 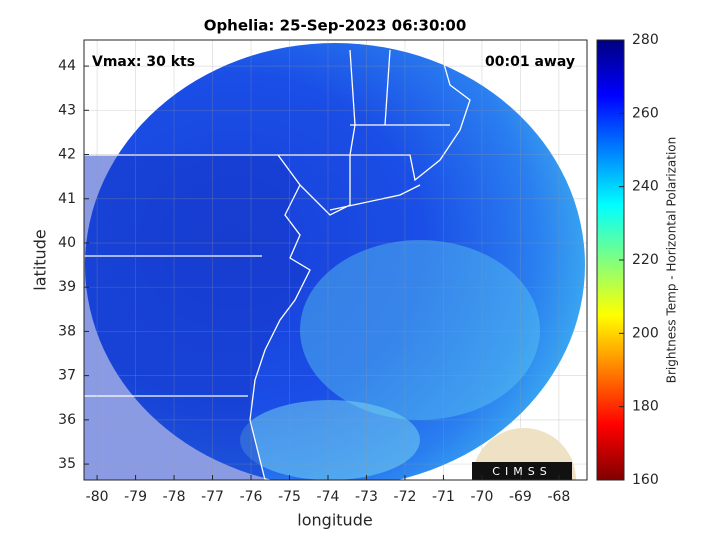 What do you see at coordinates (67, 243) in the screenshot?
I see `y-tick-label: 40` at bounding box center [67, 243].